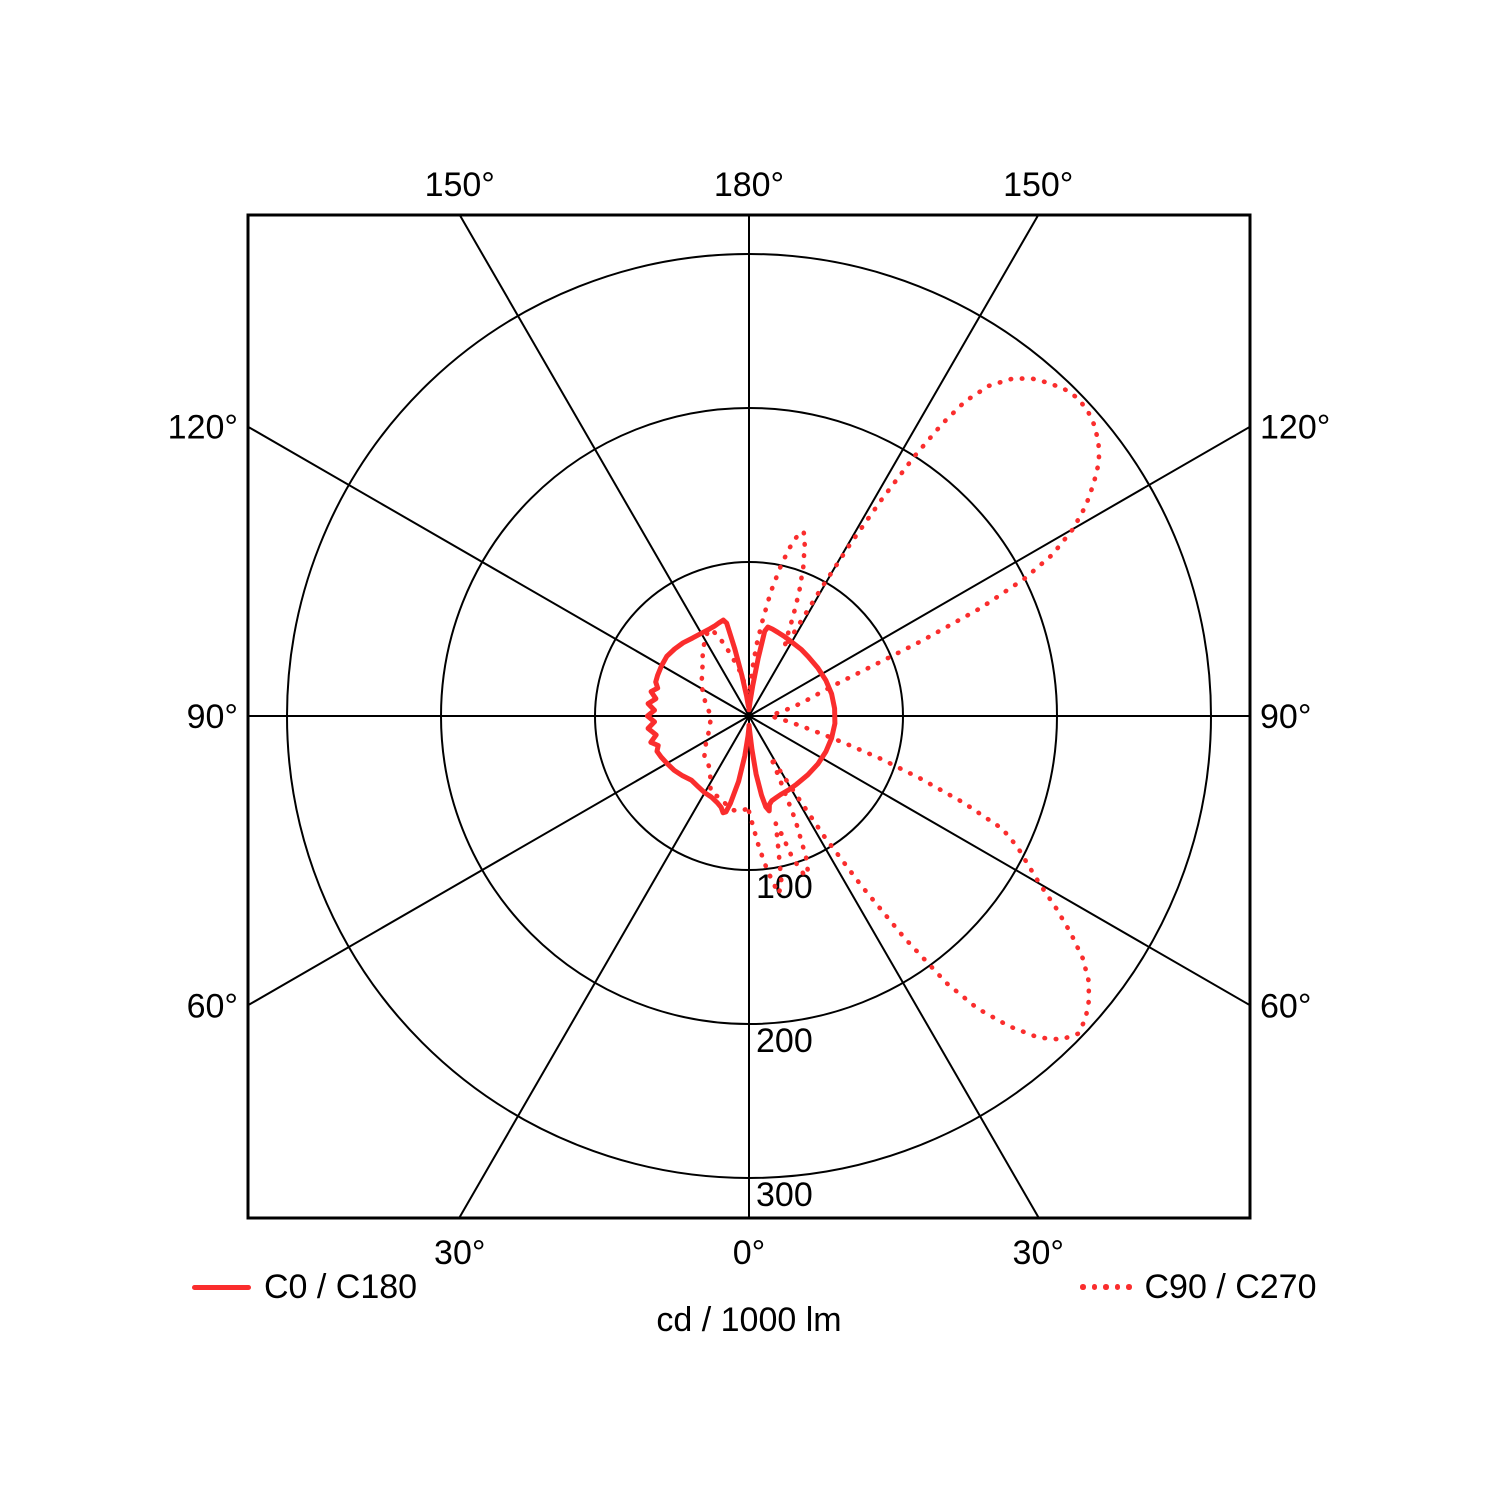  I want to click on angle-label-top-1: 180°, so click(749, 185).